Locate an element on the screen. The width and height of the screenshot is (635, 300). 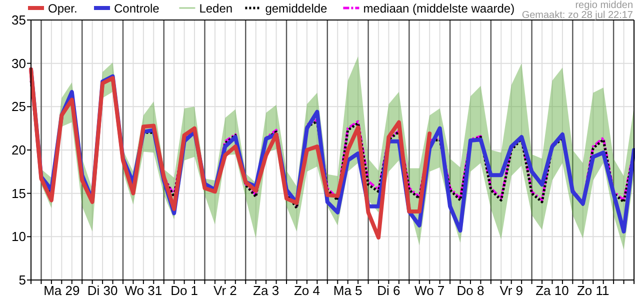
text: regio midden is located at coordinates (604, 5).